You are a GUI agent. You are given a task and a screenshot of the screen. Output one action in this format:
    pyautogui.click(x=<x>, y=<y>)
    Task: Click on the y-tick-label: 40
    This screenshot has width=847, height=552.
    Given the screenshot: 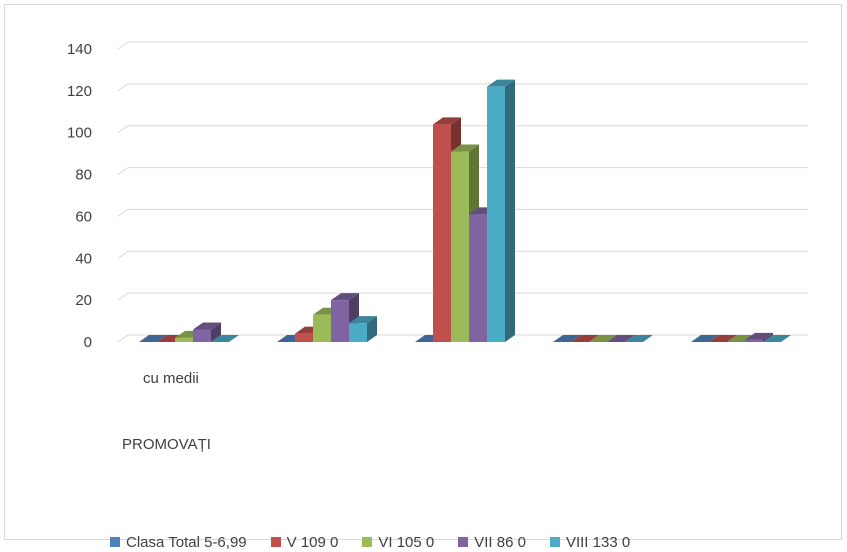 What is the action you would take?
    pyautogui.click(x=83, y=258)
    